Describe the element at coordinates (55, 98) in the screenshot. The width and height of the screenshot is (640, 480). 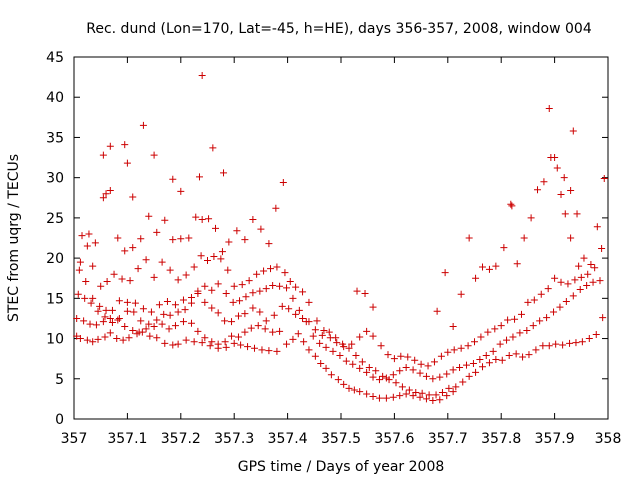
I see `y-tick-label: 40` at that location.